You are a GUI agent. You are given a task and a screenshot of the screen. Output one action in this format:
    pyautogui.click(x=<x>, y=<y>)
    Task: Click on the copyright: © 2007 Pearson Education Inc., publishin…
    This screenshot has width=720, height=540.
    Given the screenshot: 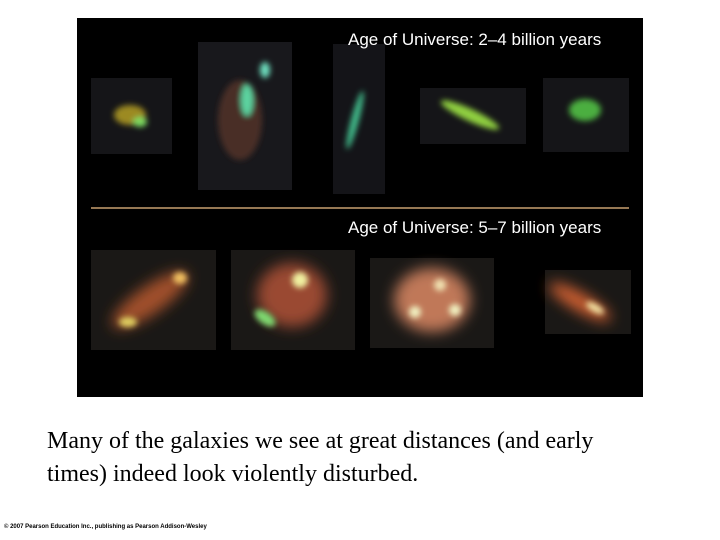 What is the action you would take?
    pyautogui.click(x=105, y=527)
    